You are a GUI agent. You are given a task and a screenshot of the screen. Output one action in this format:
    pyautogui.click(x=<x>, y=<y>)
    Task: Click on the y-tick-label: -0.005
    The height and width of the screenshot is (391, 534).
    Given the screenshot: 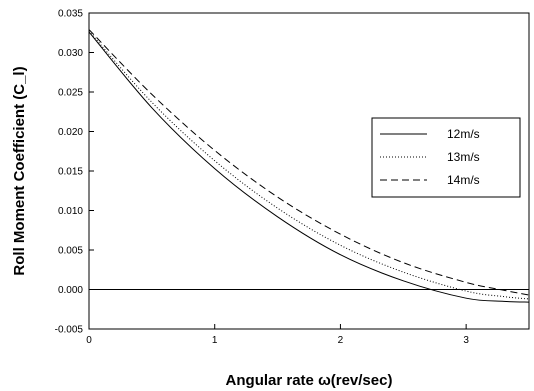 What is the action you would take?
    pyautogui.click(x=69, y=330)
    